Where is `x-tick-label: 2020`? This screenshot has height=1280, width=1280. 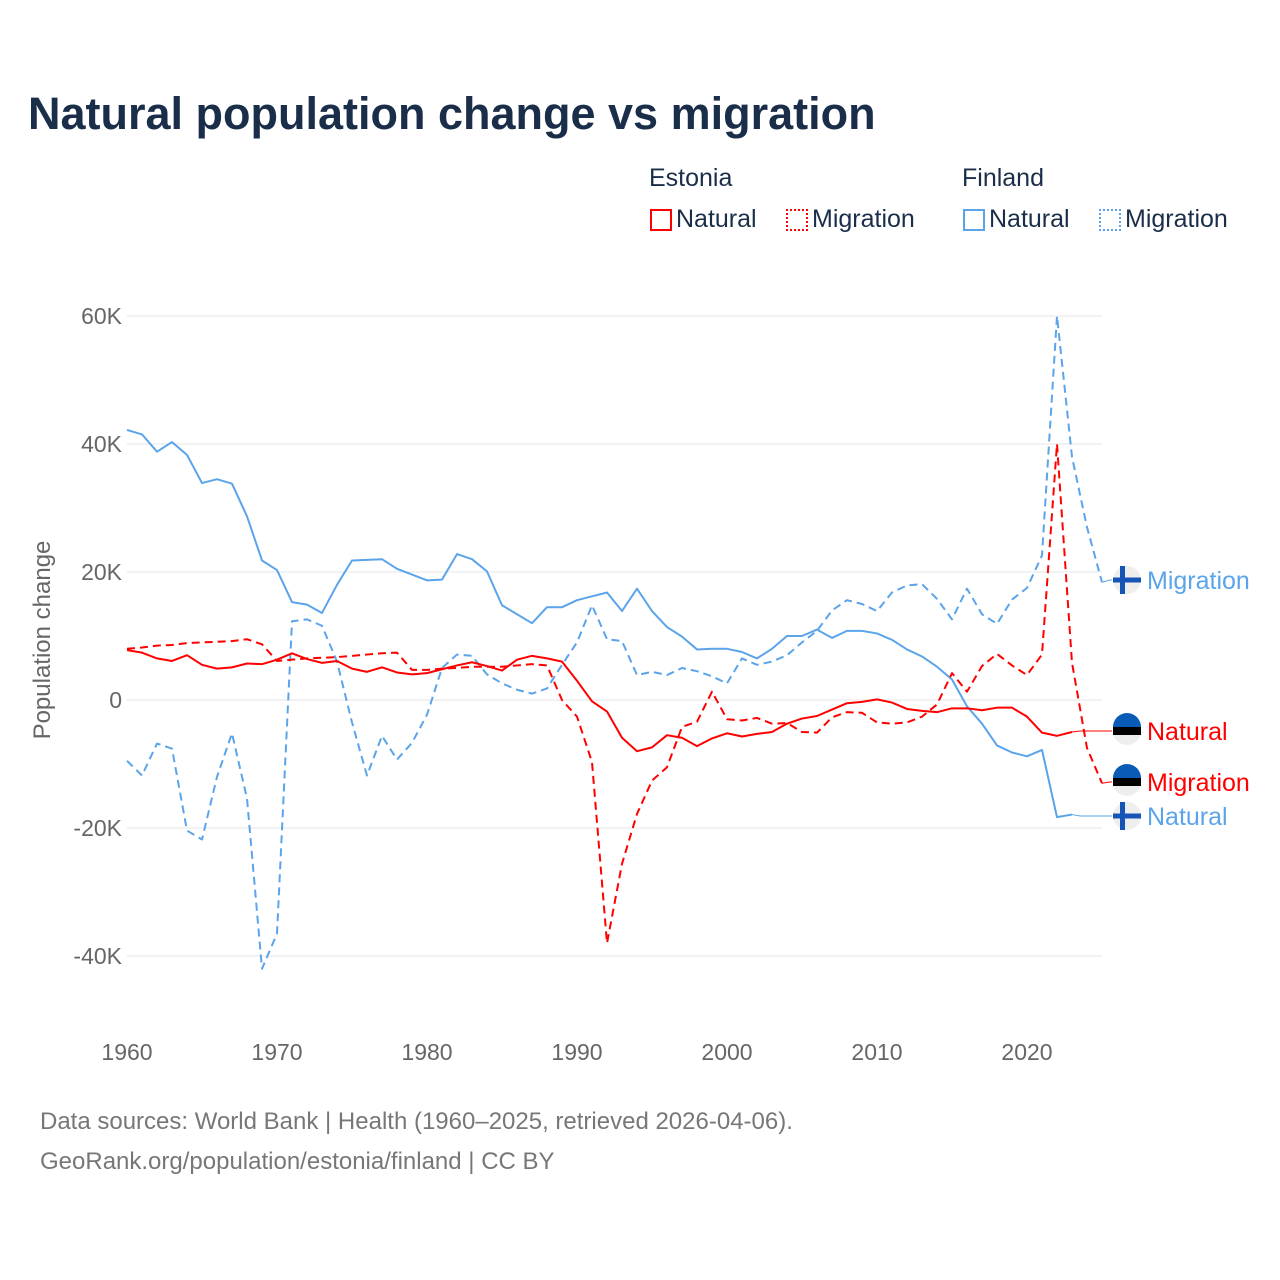
x-tick-label: 2020 is located at coordinates (1026, 1052).